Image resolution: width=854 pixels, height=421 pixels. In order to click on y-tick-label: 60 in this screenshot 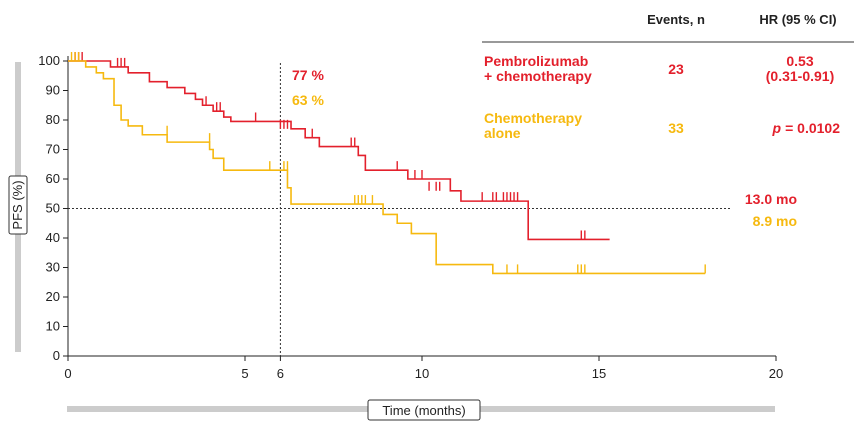, I will do `click(53, 178)`.